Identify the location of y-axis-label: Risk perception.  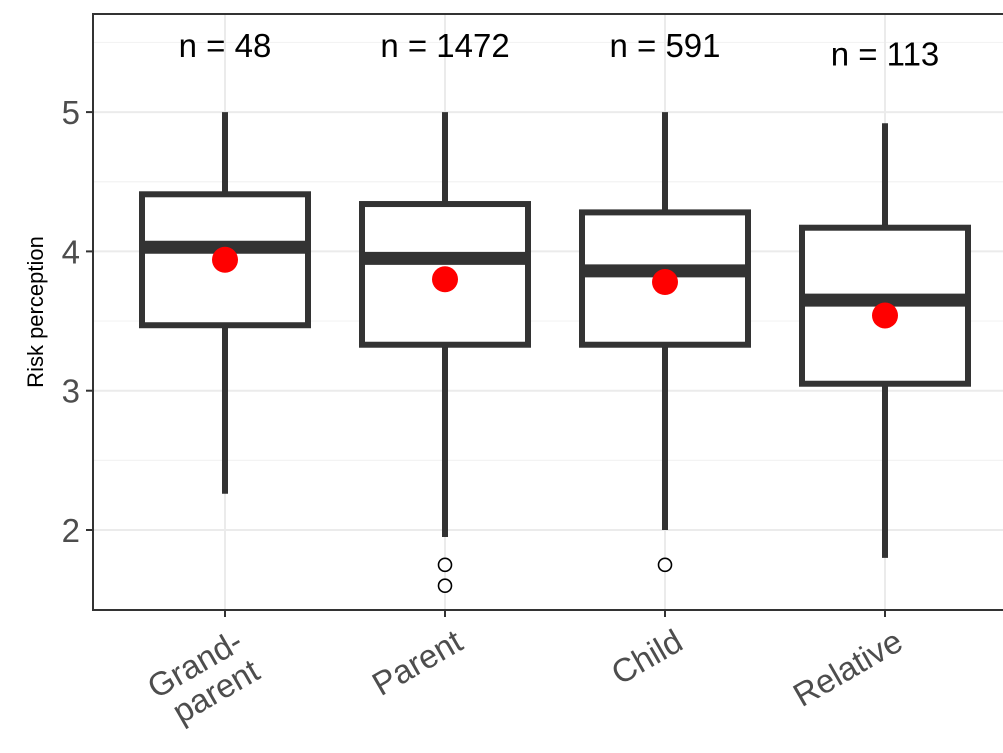
(35, 312).